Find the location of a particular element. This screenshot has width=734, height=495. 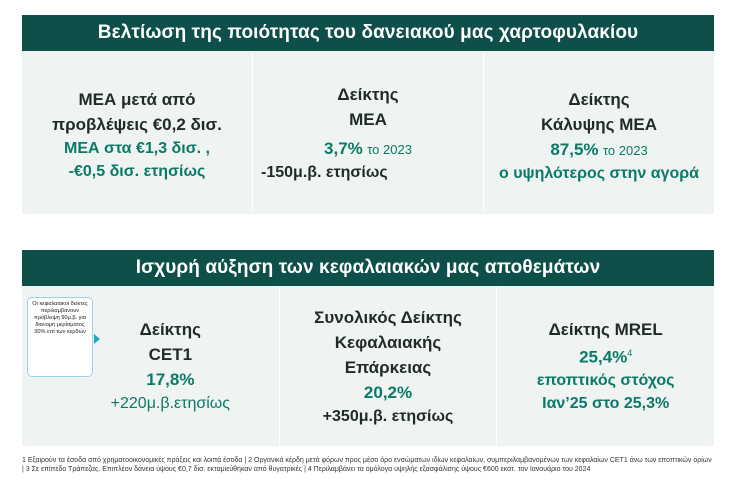

mrel-footnote-ref: 4 is located at coordinates (630, 352).